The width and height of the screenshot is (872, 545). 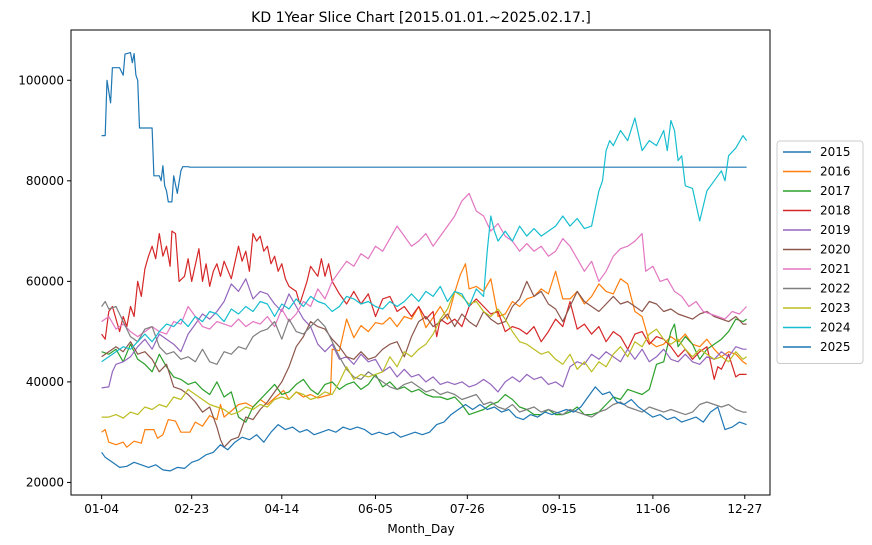 What do you see at coordinates (835, 328) in the screenshot?
I see `legend-label-2024: 2024` at bounding box center [835, 328].